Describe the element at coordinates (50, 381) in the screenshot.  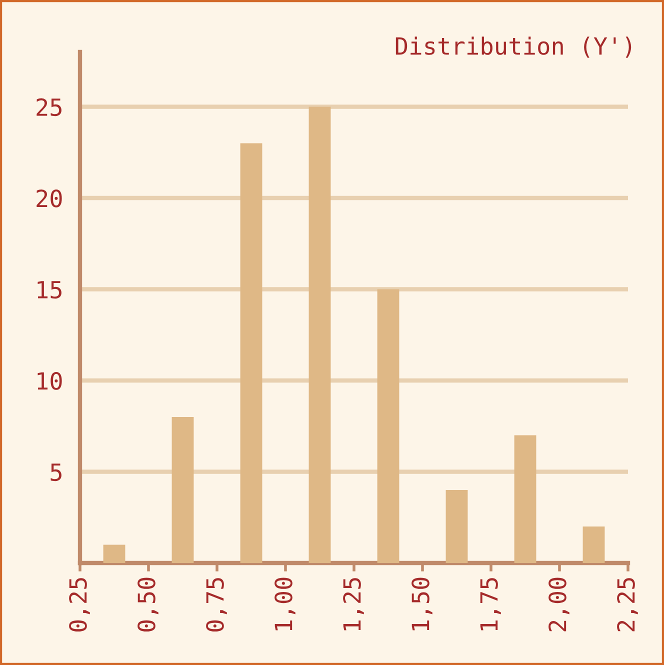
I see `y-tick-label: 10` at that location.